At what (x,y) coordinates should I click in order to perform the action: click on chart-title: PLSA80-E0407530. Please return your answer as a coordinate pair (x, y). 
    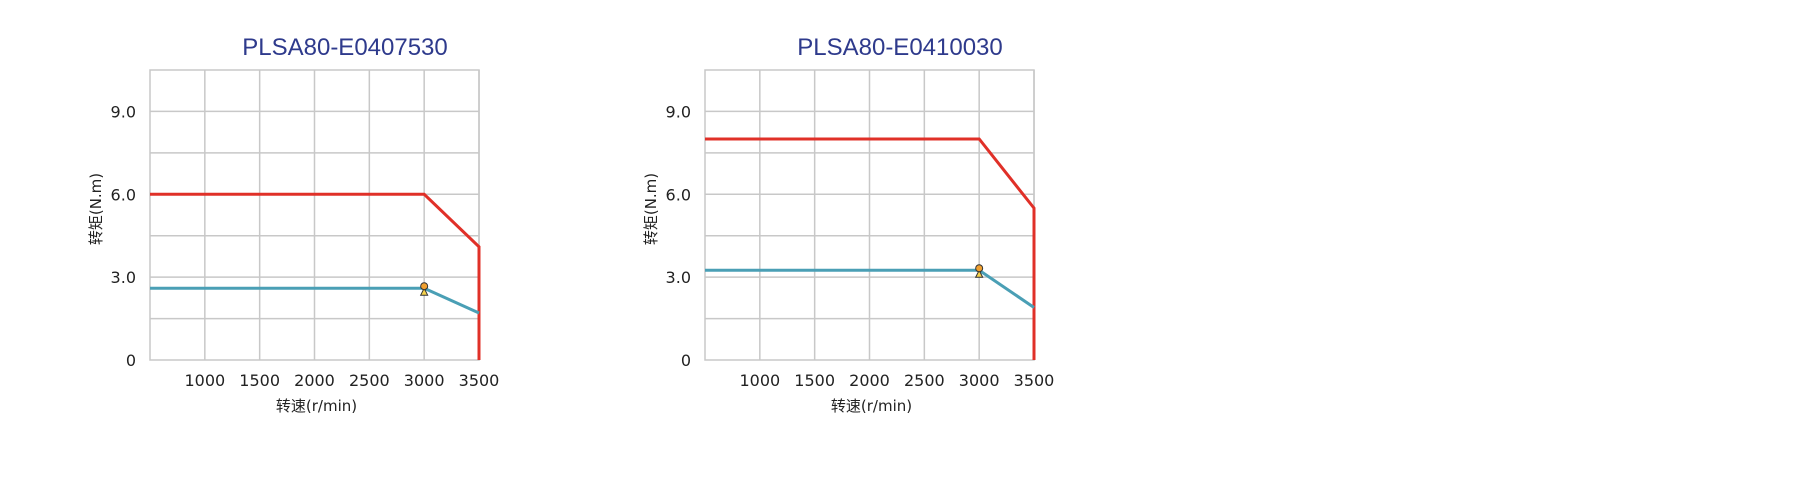
    Looking at the image, I should click on (345, 47).